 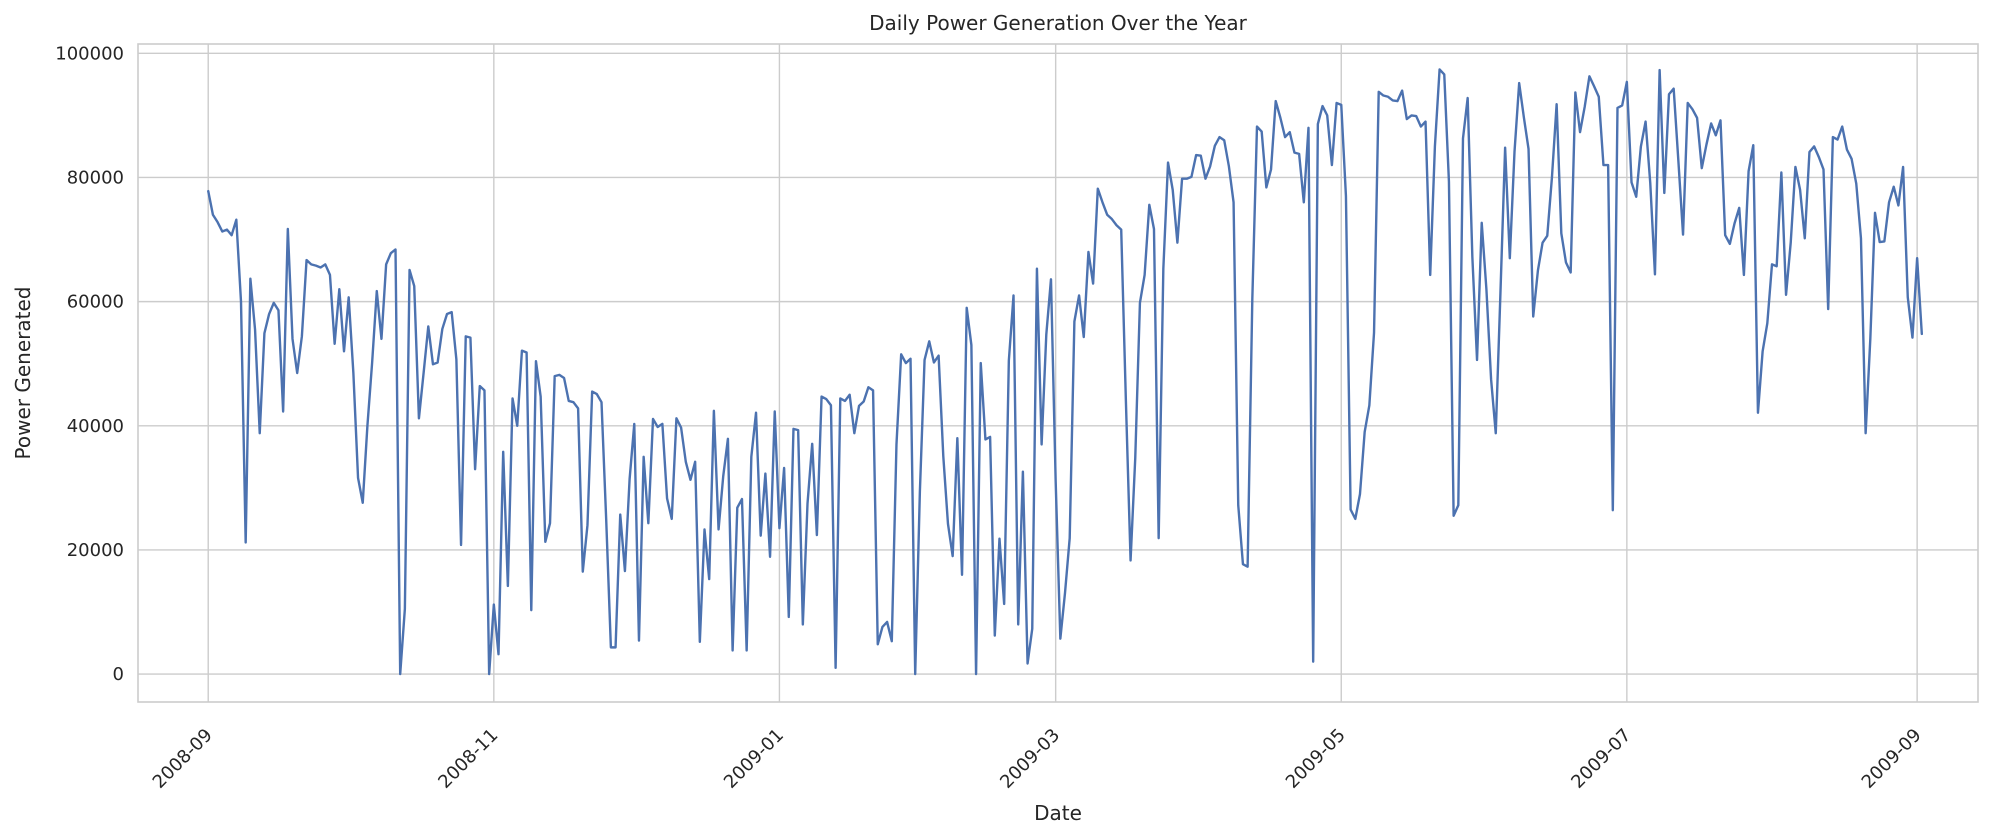 What do you see at coordinates (183, 759) in the screenshot?
I see `x-tick-label: 2008-09` at bounding box center [183, 759].